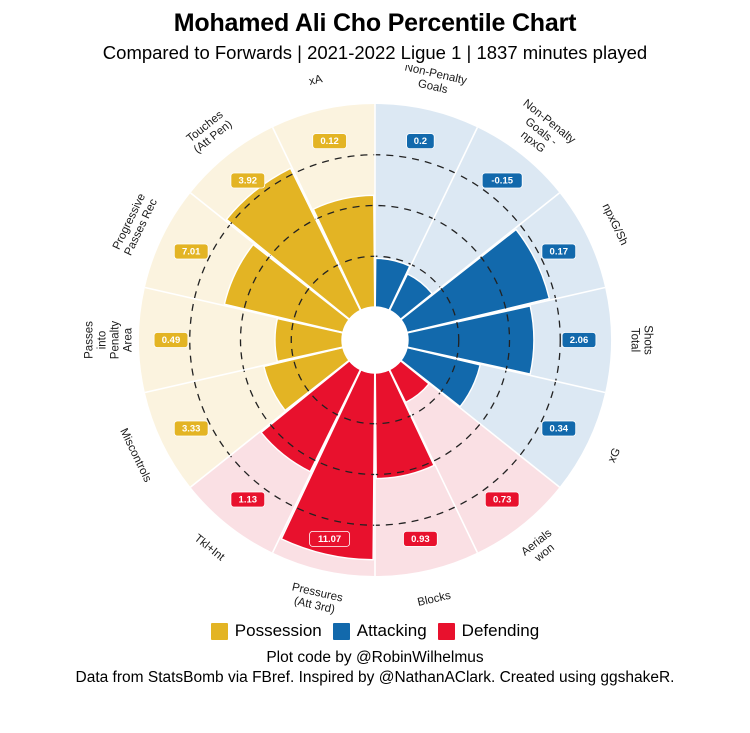 The width and height of the screenshot is (750, 733). I want to click on value-badge-text: -0.15, so click(502, 181).